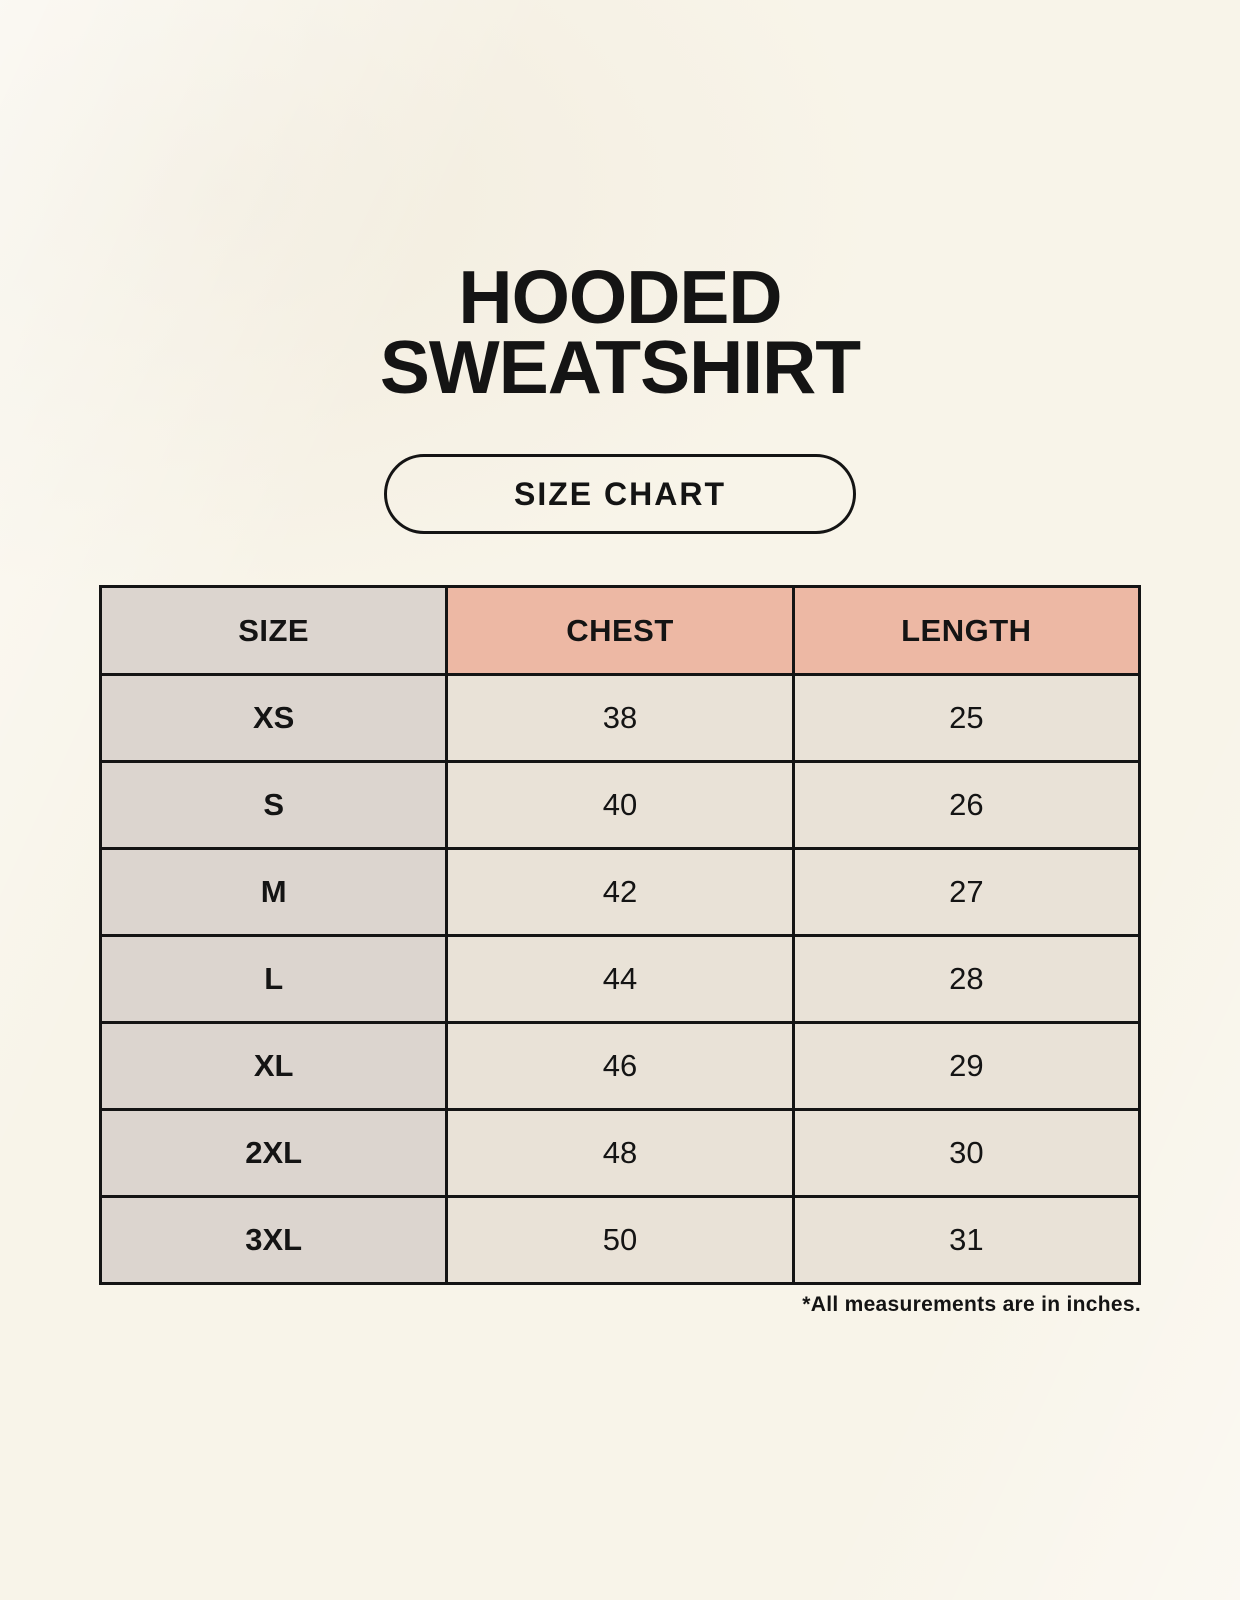 The height and width of the screenshot is (1600, 1240). I want to click on table-row: XL 46 29, so click(620, 1066).